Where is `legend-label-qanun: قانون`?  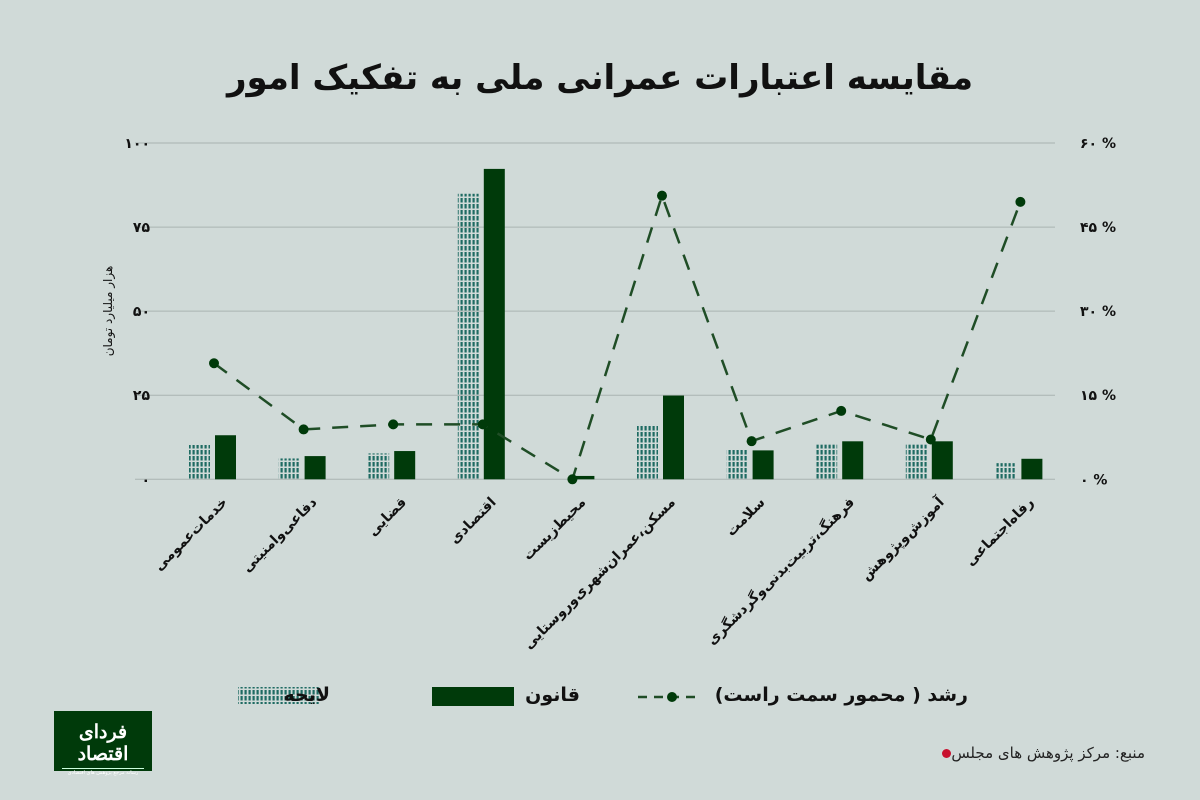
legend-label-qanun: قانون is located at coordinates (552, 695).